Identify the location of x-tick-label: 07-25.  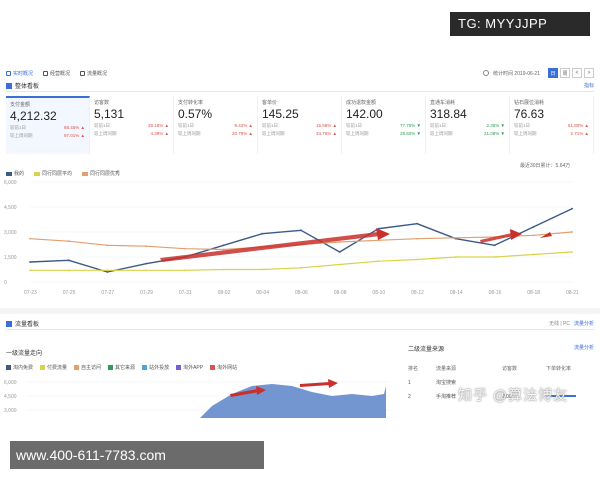
(69, 293).